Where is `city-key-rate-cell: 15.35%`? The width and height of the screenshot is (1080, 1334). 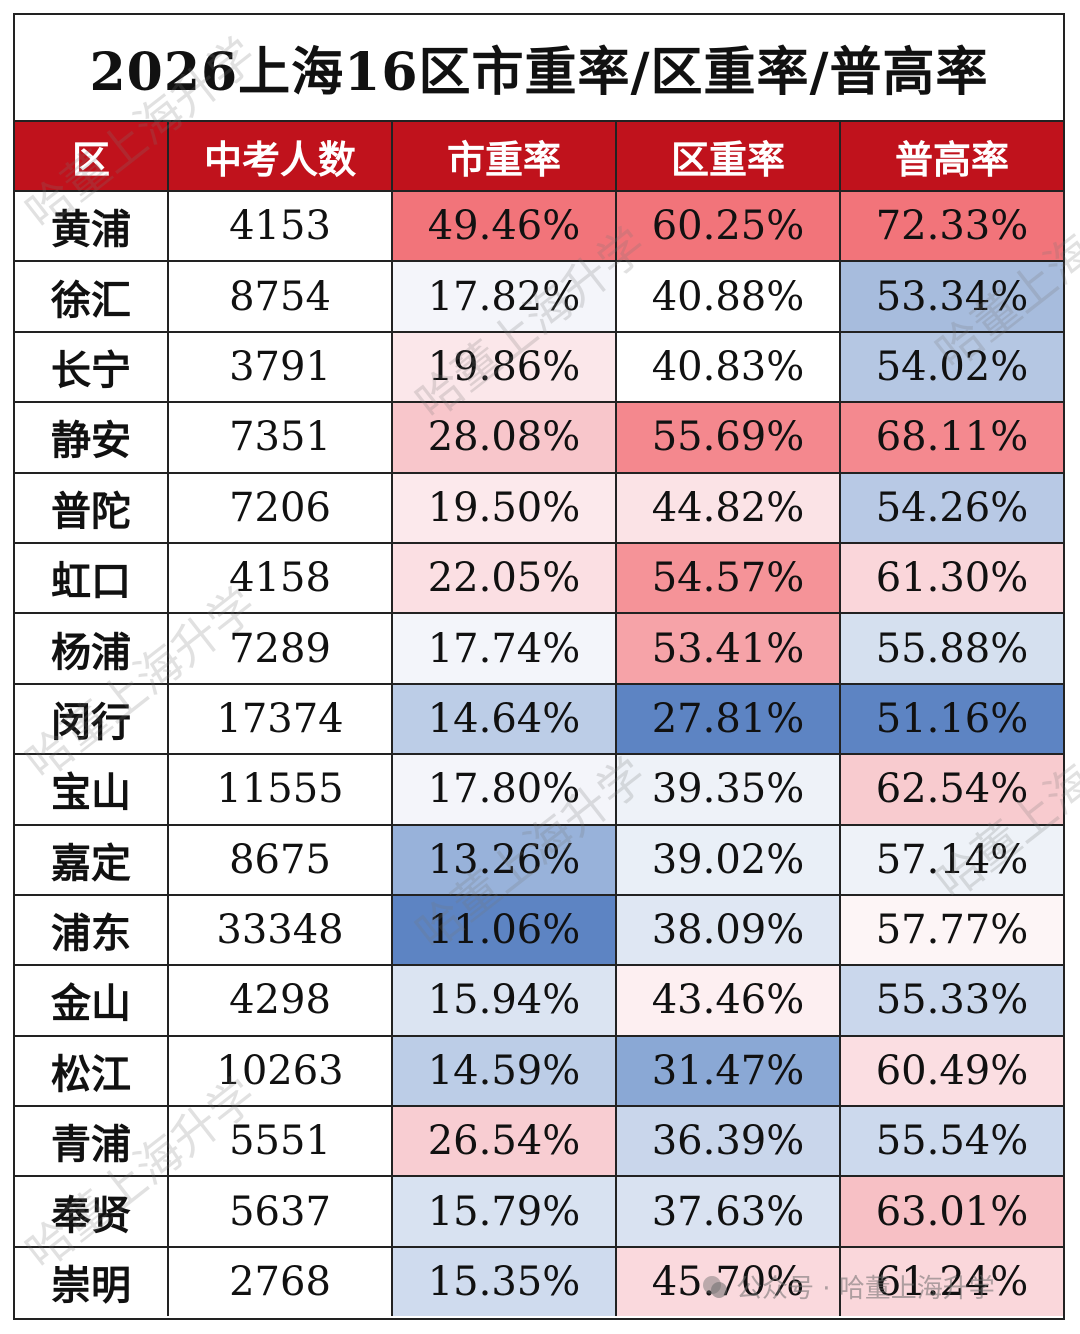 city-key-rate-cell: 15.35% is located at coordinates (504, 1281).